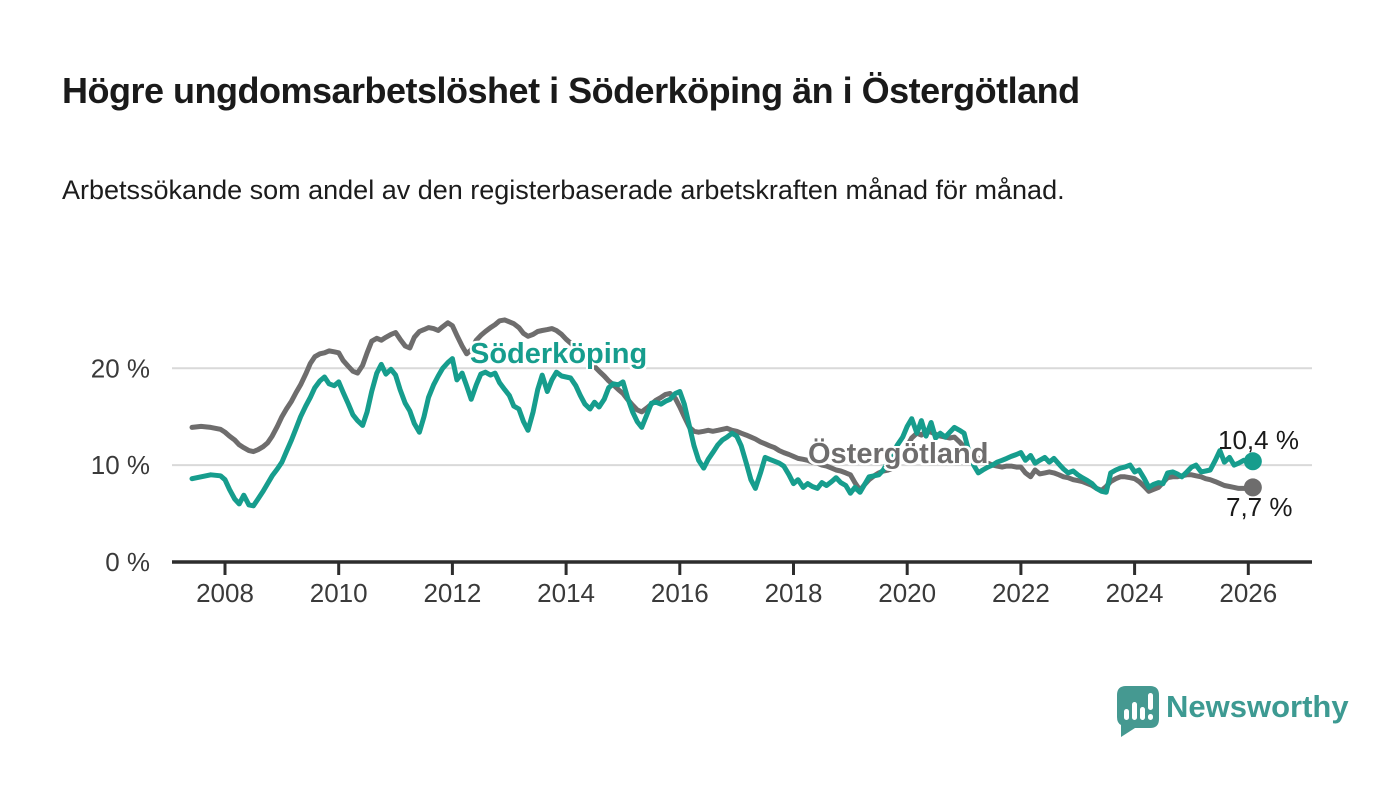 The height and width of the screenshot is (794, 1400). I want to click on x-tick-label: 2016, so click(680, 593).